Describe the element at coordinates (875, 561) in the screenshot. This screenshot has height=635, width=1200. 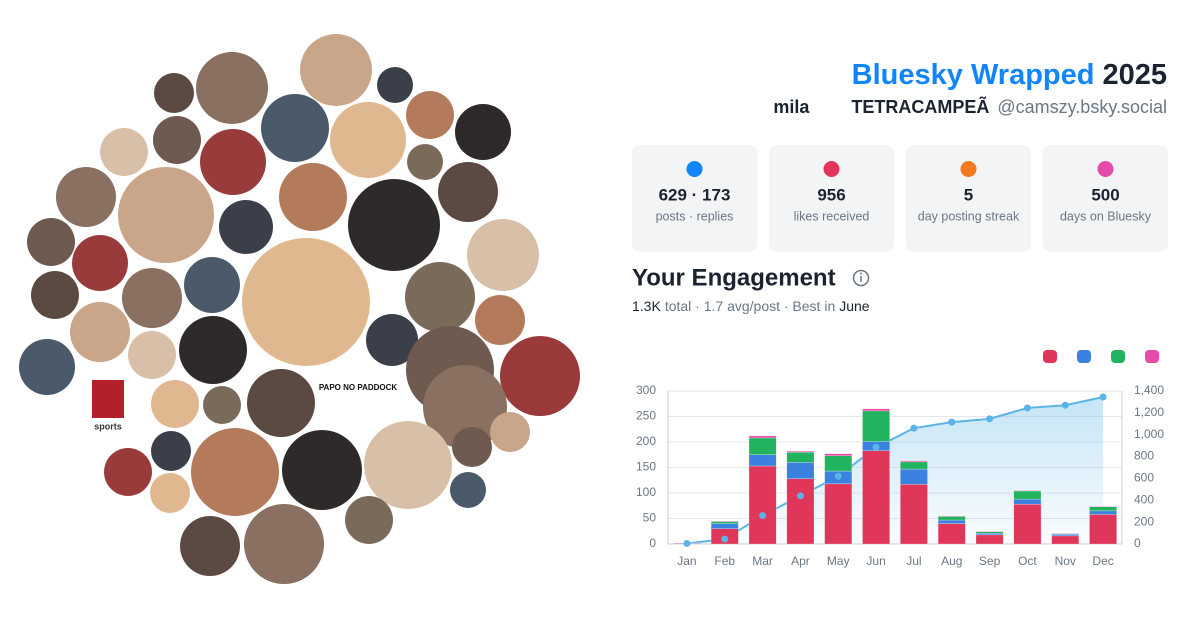
I see `x-tick-label: Jun` at that location.